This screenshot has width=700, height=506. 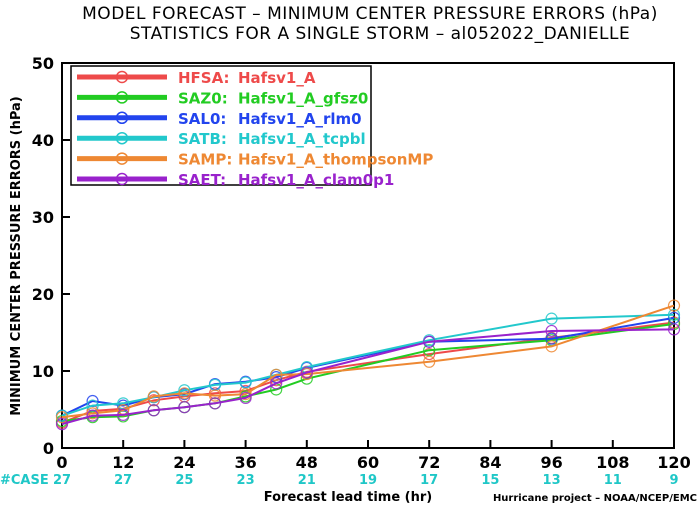 I want to click on legend-code: HFSA:, so click(x=204, y=78).